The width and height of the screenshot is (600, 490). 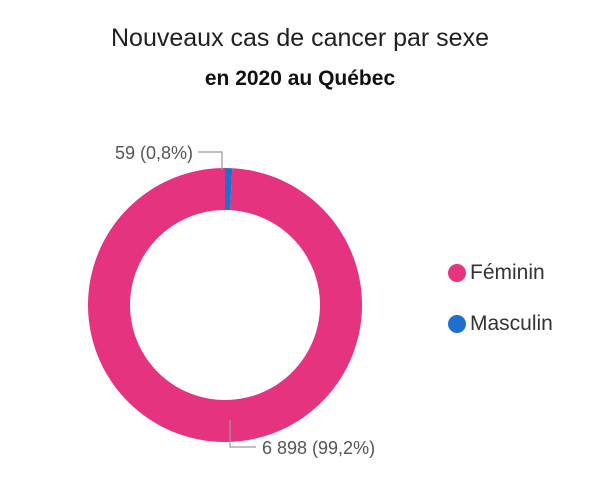 I want to click on legend-item-masculin: Masculin, so click(x=500, y=324).